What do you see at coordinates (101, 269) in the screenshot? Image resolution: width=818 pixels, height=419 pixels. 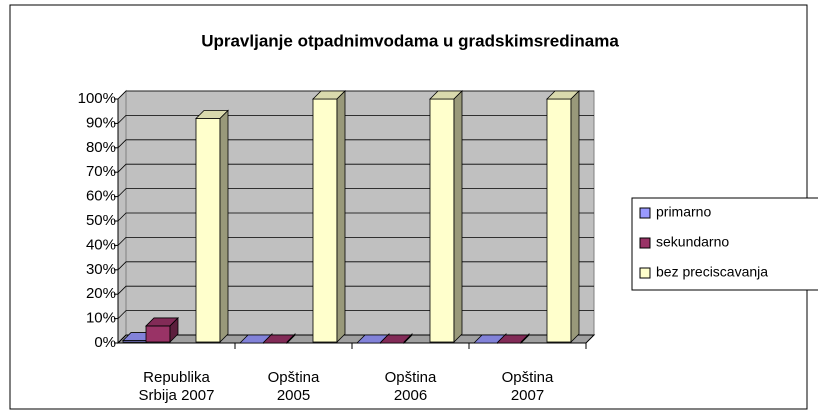 I see `y-tick-label: 30%` at bounding box center [101, 269].